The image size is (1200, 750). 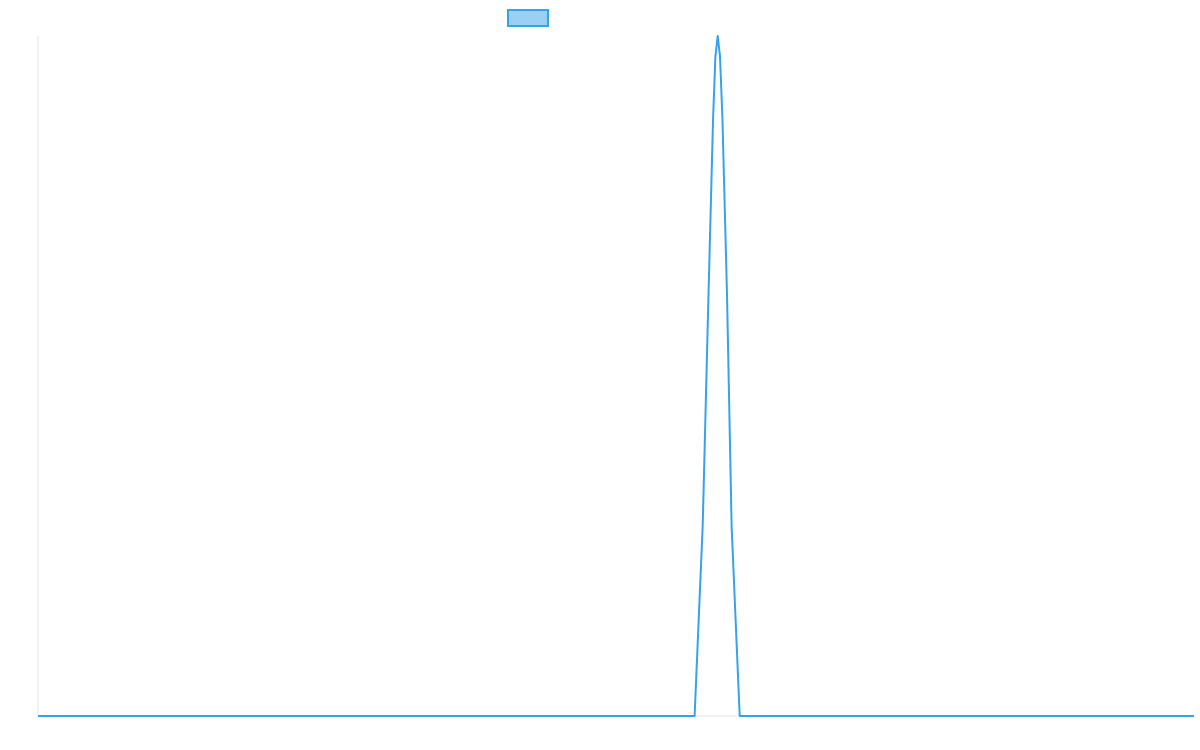 I want to click on legend, so click(x=528, y=18).